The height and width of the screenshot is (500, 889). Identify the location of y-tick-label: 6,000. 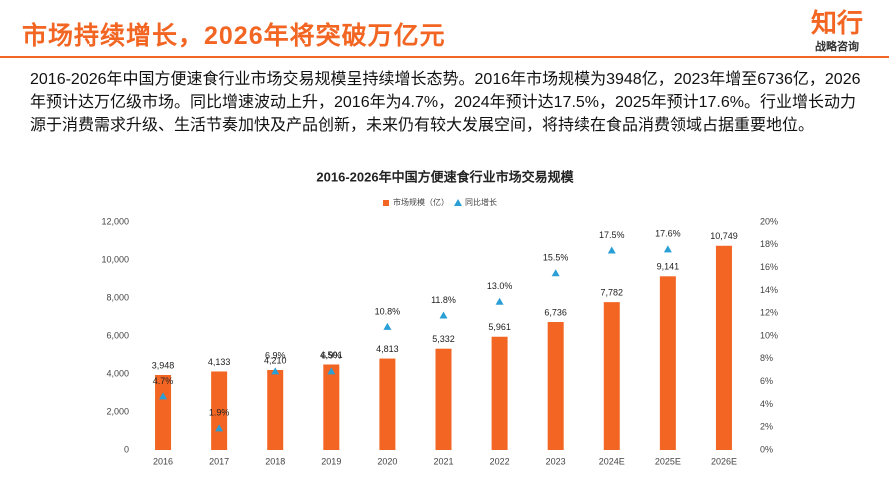
(117, 335).